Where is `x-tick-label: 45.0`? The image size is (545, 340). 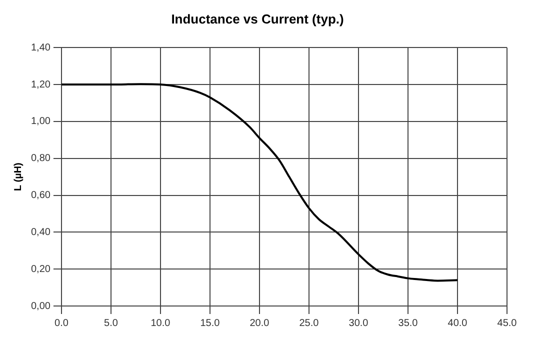
x-tick-label: 45.0 is located at coordinates (507, 323).